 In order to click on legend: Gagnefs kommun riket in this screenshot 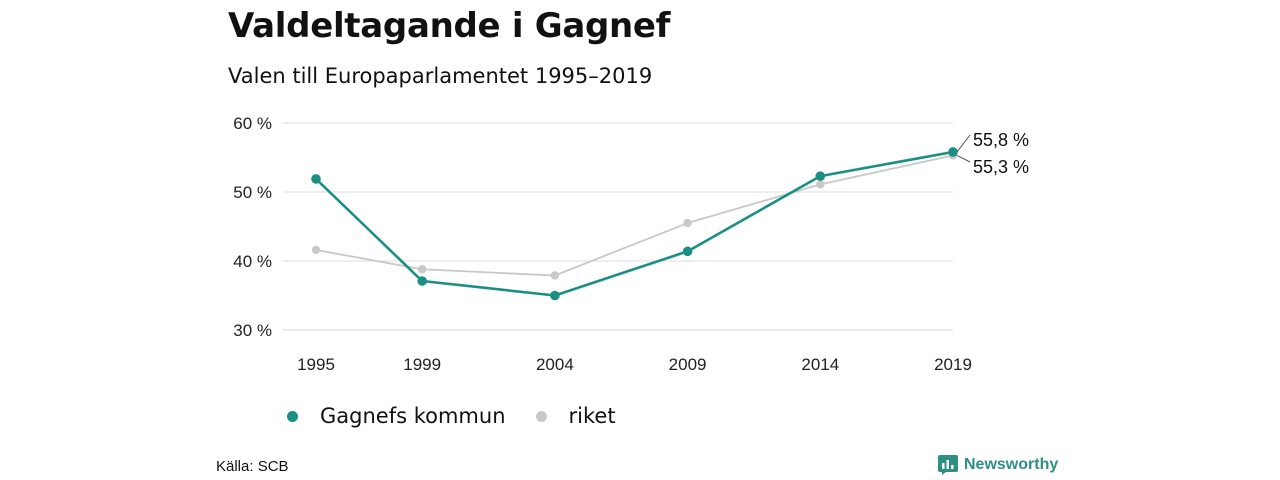, I will do `click(466, 416)`.